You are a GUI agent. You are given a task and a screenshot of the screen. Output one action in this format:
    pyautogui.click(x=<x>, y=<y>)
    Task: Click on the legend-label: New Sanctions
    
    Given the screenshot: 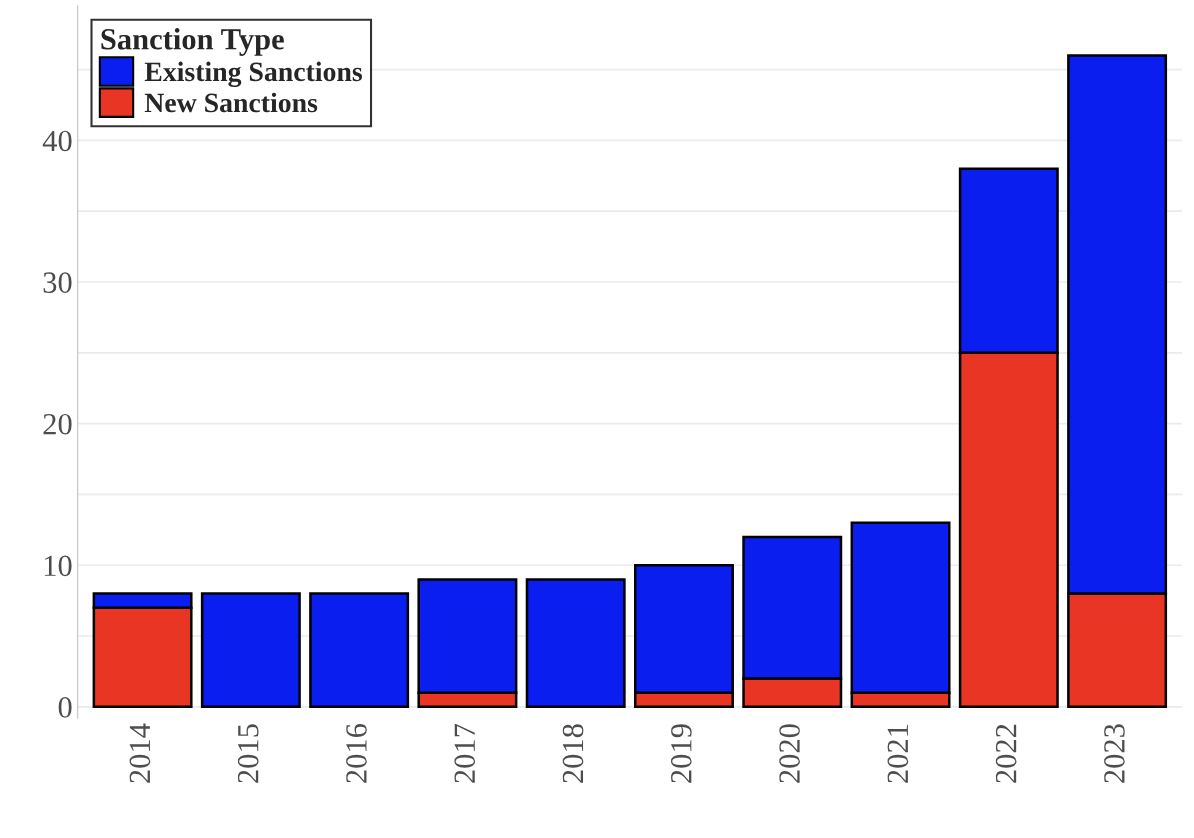 What is the action you would take?
    pyautogui.click(x=231, y=102)
    